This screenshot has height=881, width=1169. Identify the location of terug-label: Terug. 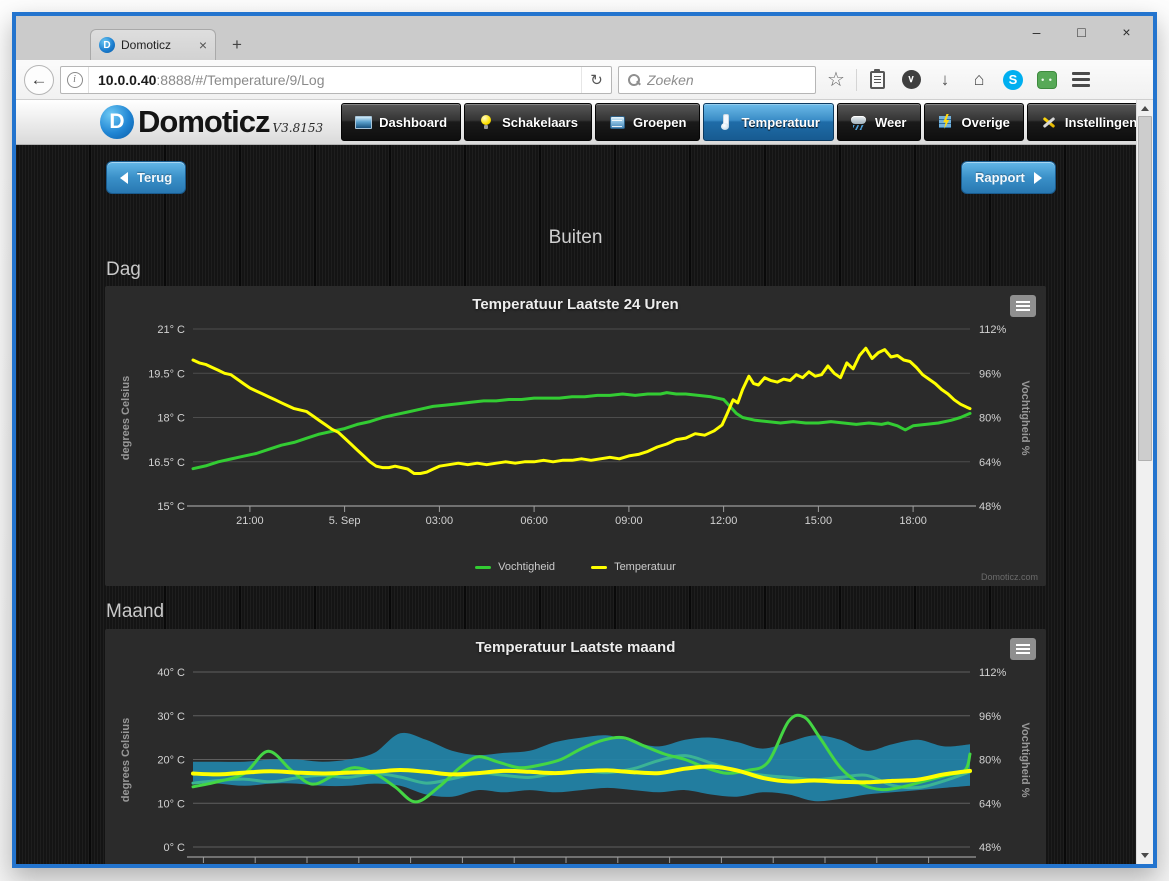
(155, 177).